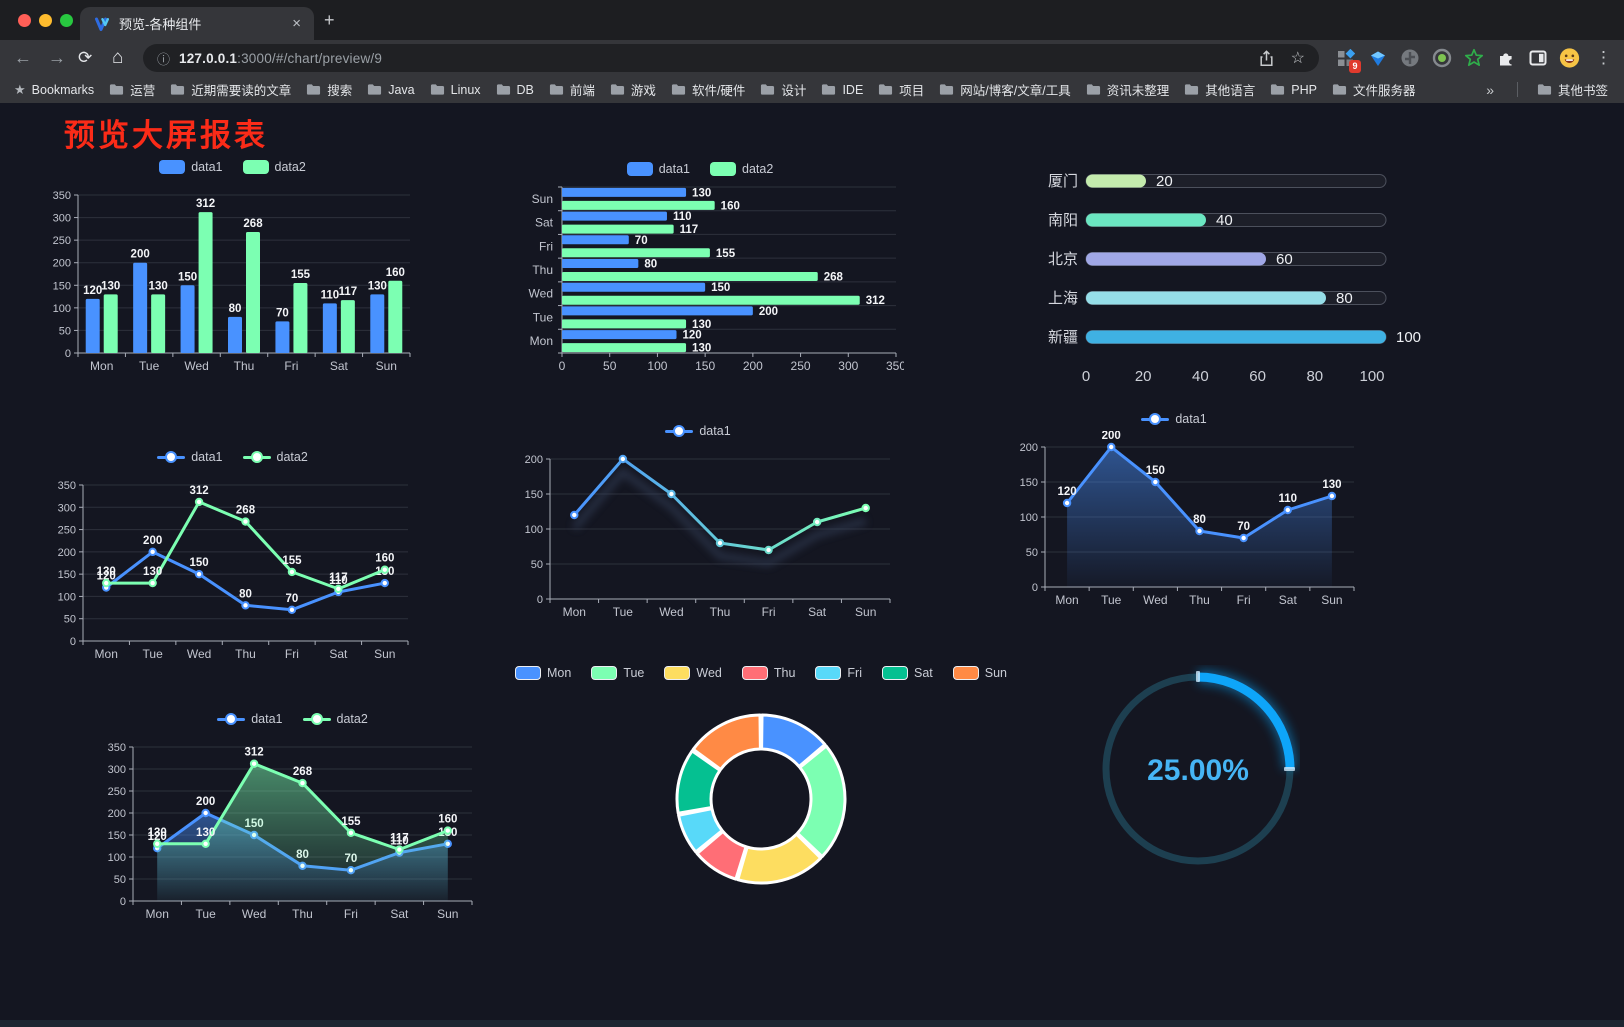 This screenshot has height=1027, width=1624. I want to click on legend-item: Tue, so click(617, 673).